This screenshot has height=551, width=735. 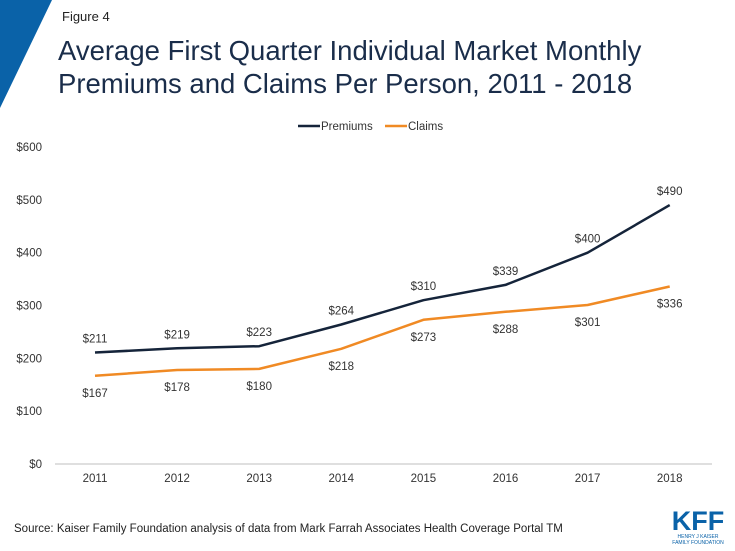 I want to click on legend-label-premiums: Premiums, so click(x=347, y=127).